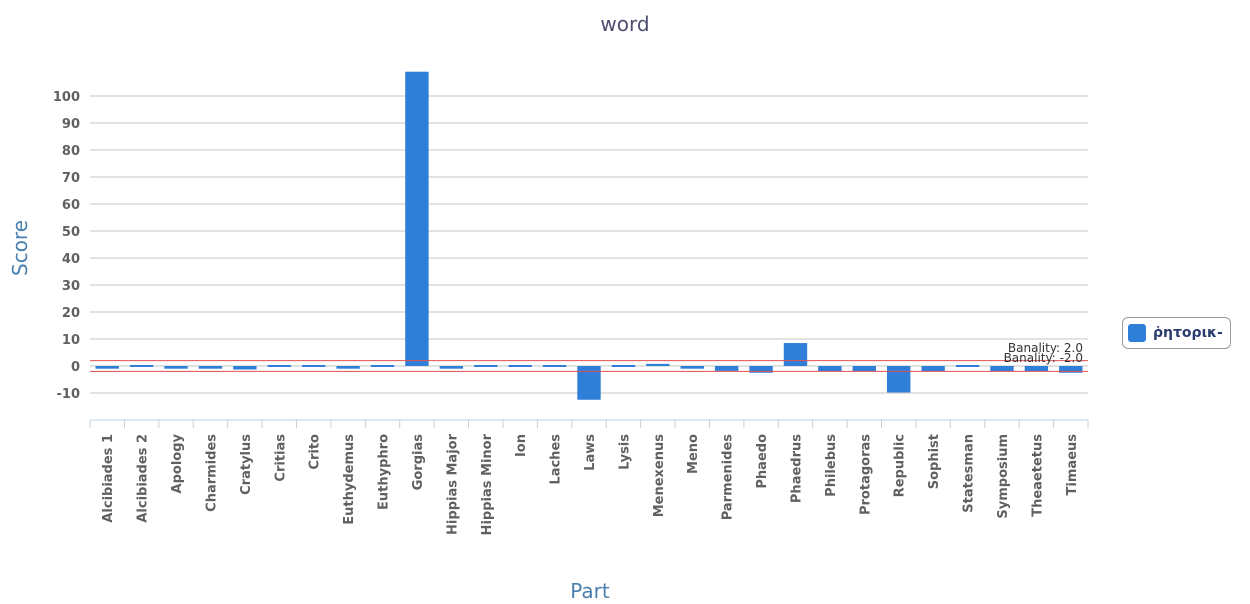  What do you see at coordinates (108, 478) in the screenshot?
I see `x-tick-label: Alcibiades 1` at bounding box center [108, 478].